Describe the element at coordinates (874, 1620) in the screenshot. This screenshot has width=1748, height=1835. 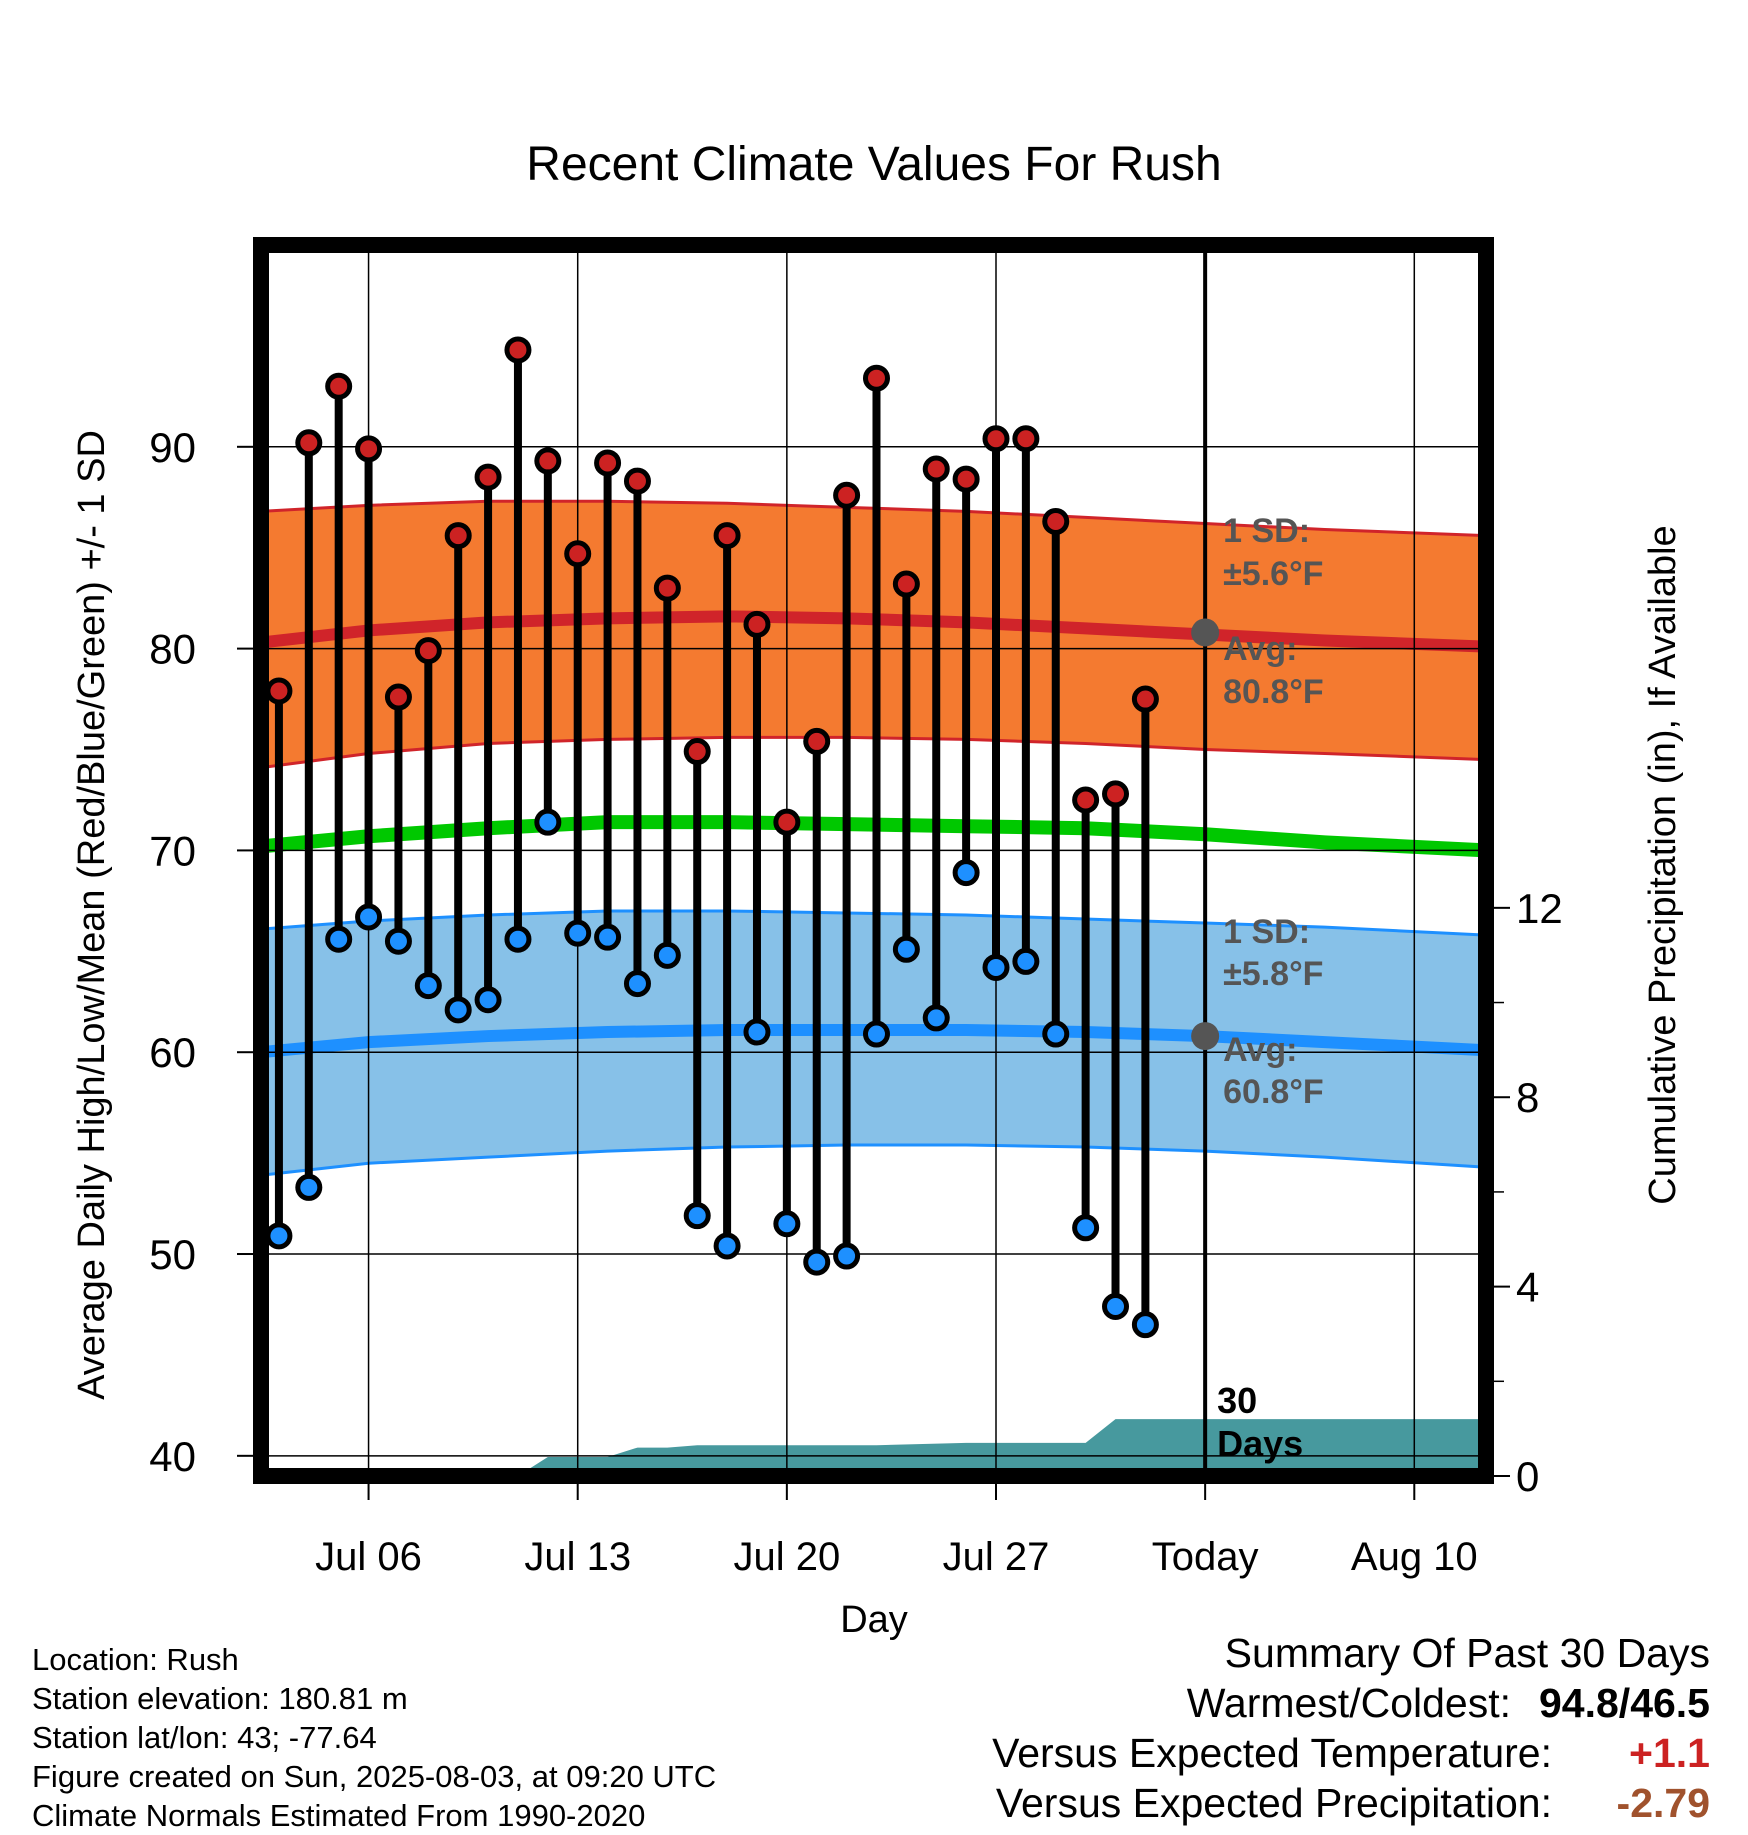
I see `x-axis-label: Day` at that location.